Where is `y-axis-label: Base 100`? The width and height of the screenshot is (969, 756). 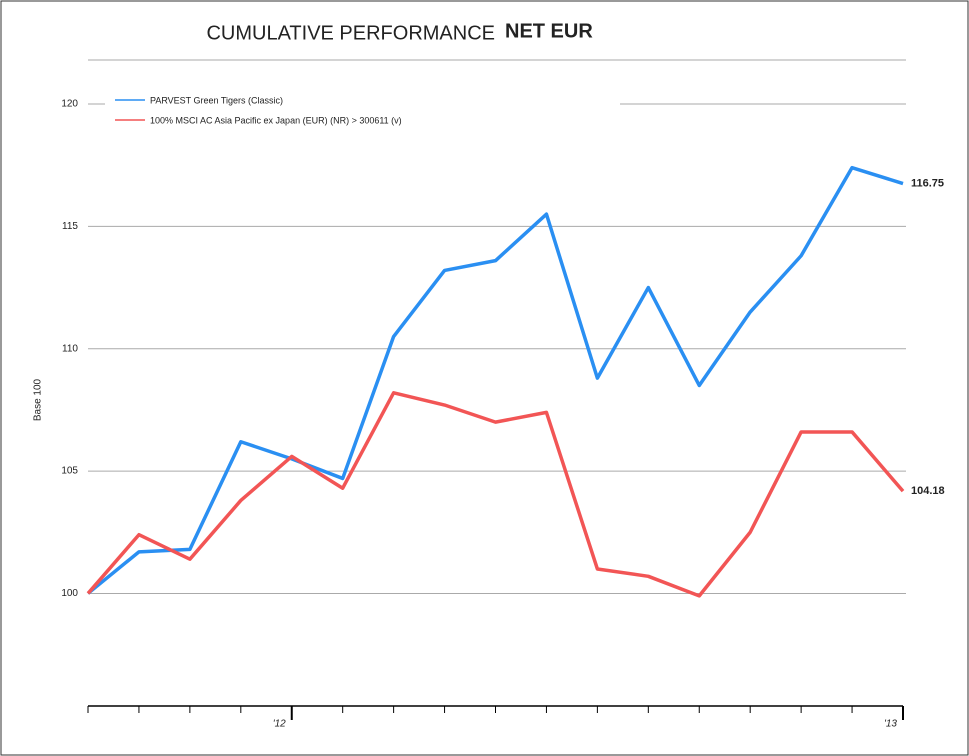 y-axis-label: Base 100 is located at coordinates (38, 399).